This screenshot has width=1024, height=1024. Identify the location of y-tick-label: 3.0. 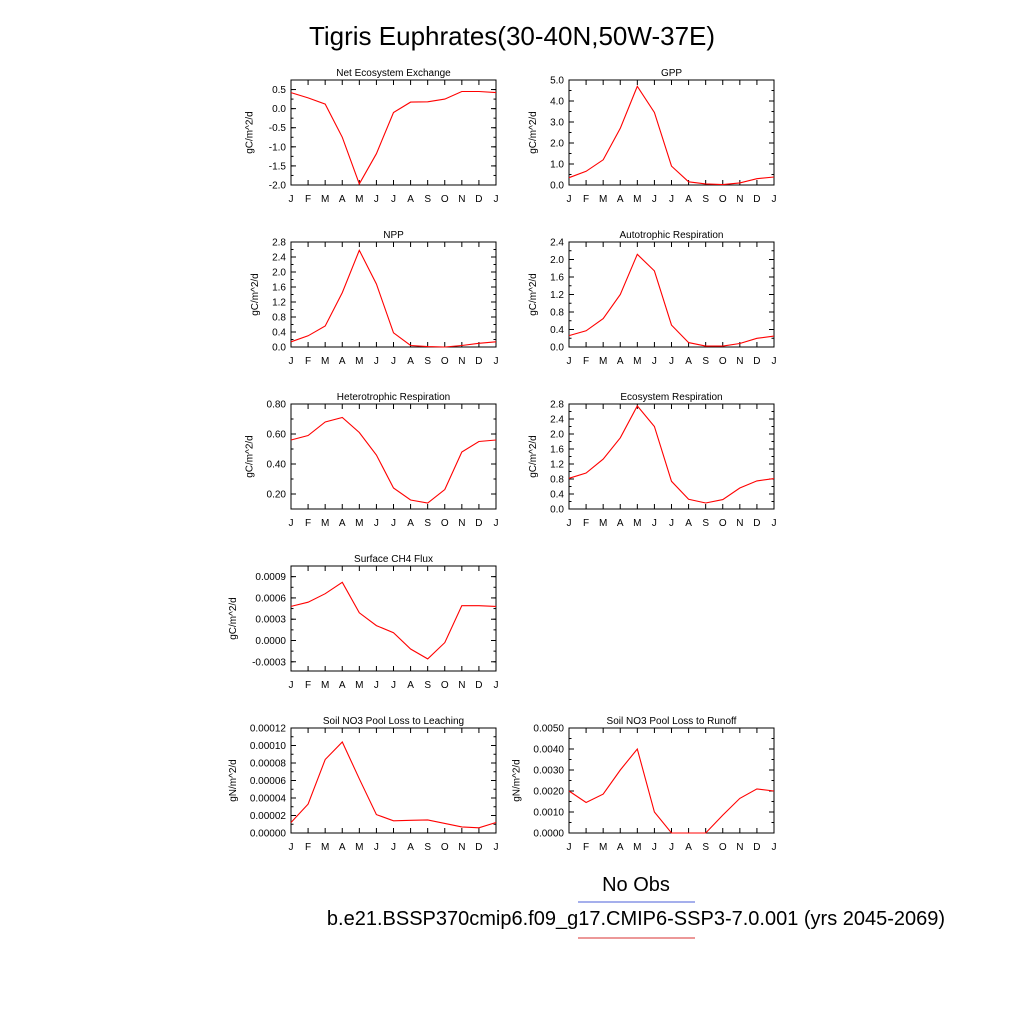
(557, 123).